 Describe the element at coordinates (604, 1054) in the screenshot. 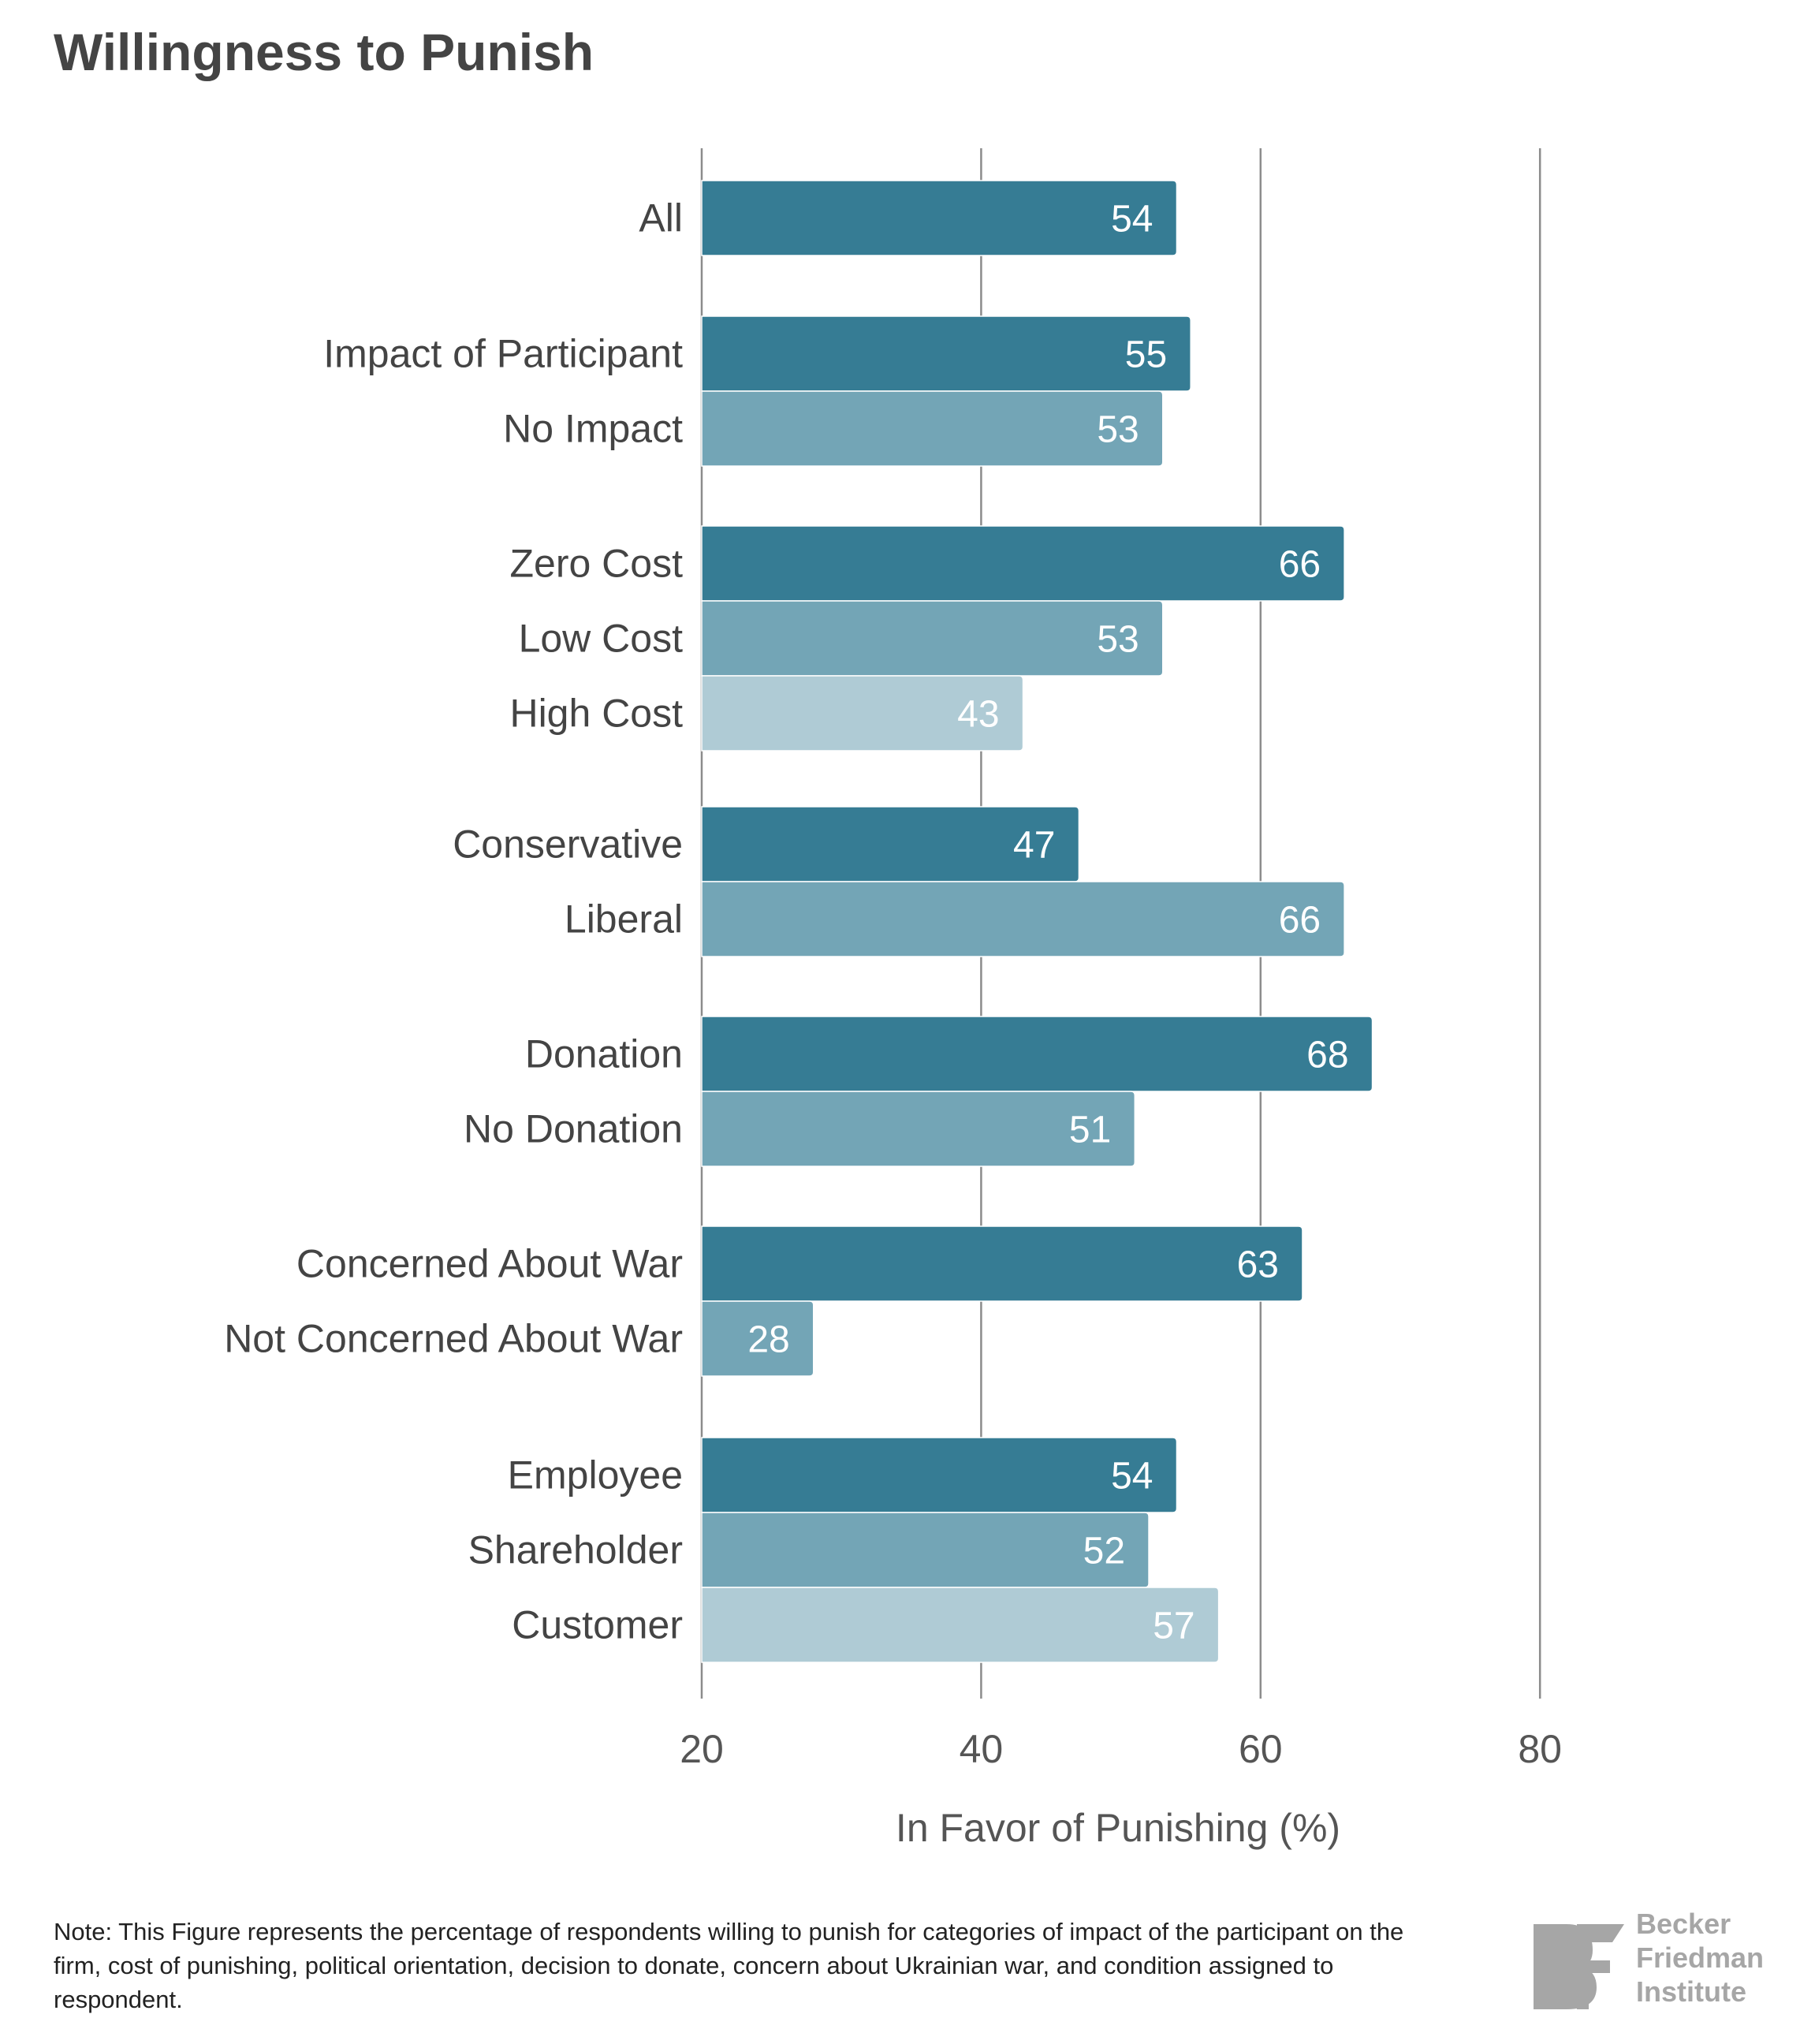

I see `category-label: Donation` at that location.